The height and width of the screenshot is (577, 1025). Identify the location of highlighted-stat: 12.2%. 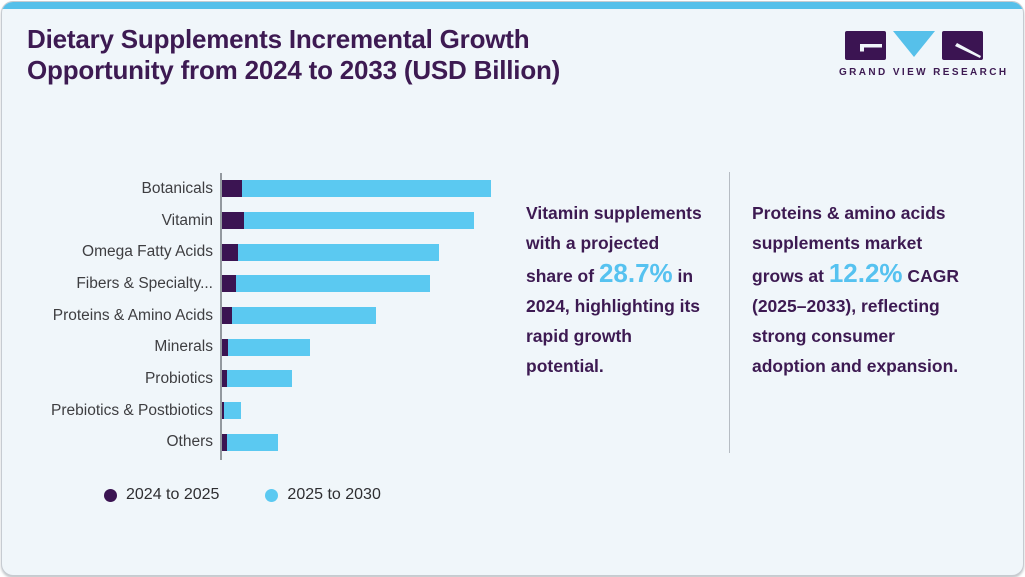
(865, 272).